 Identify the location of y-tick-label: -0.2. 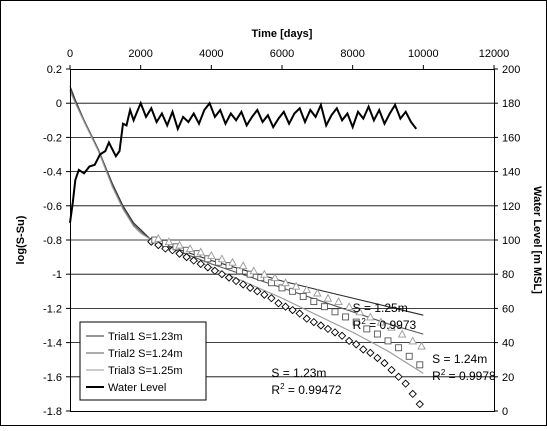
(52, 138).